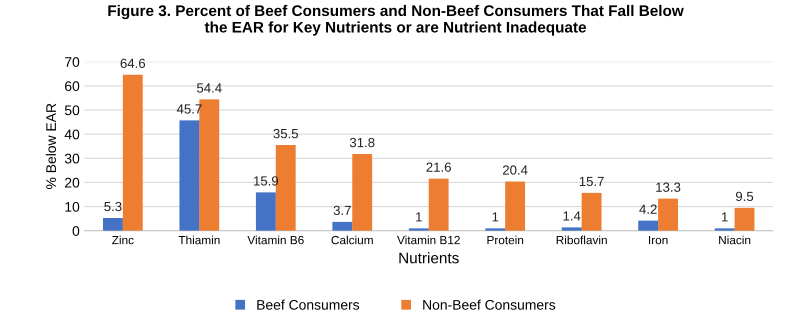 The image size is (791, 325). Describe the element at coordinates (76, 231) in the screenshot. I see `y-tick-label: 0` at that location.